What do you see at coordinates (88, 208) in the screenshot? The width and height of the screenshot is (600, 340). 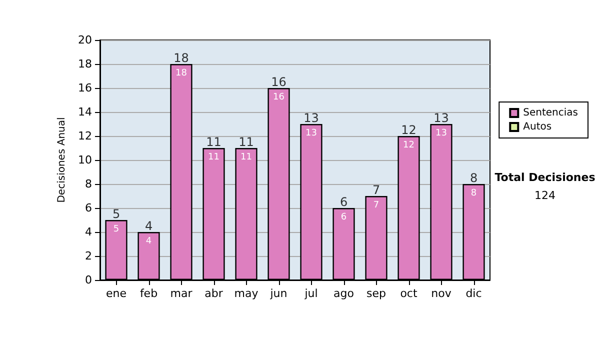 I see `y-tick-label: 6` at bounding box center [88, 208].